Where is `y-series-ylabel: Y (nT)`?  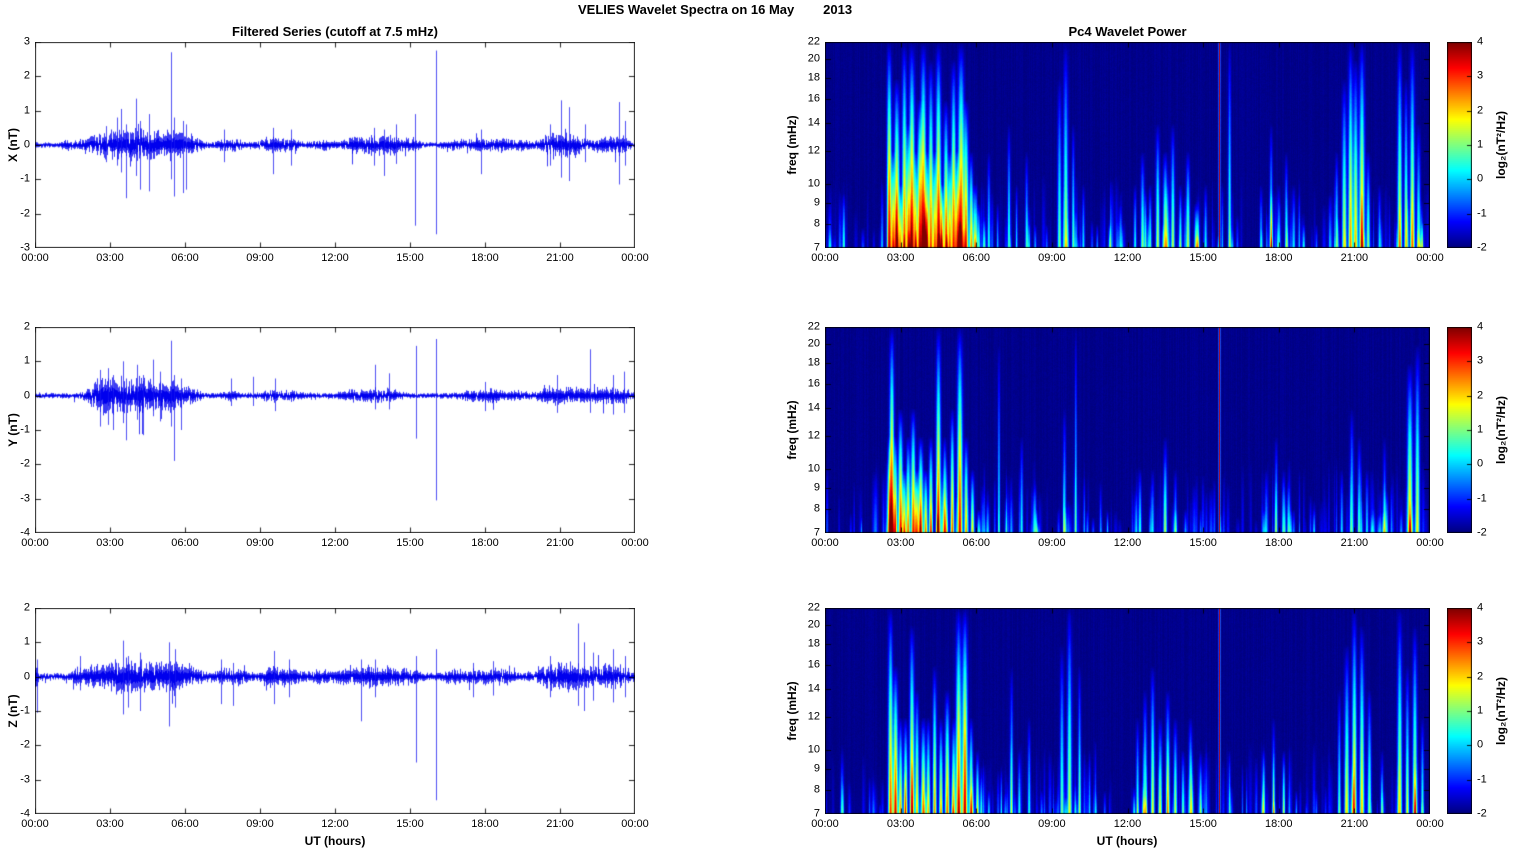 y-series-ylabel: Y (nT) is located at coordinates (13, 430).